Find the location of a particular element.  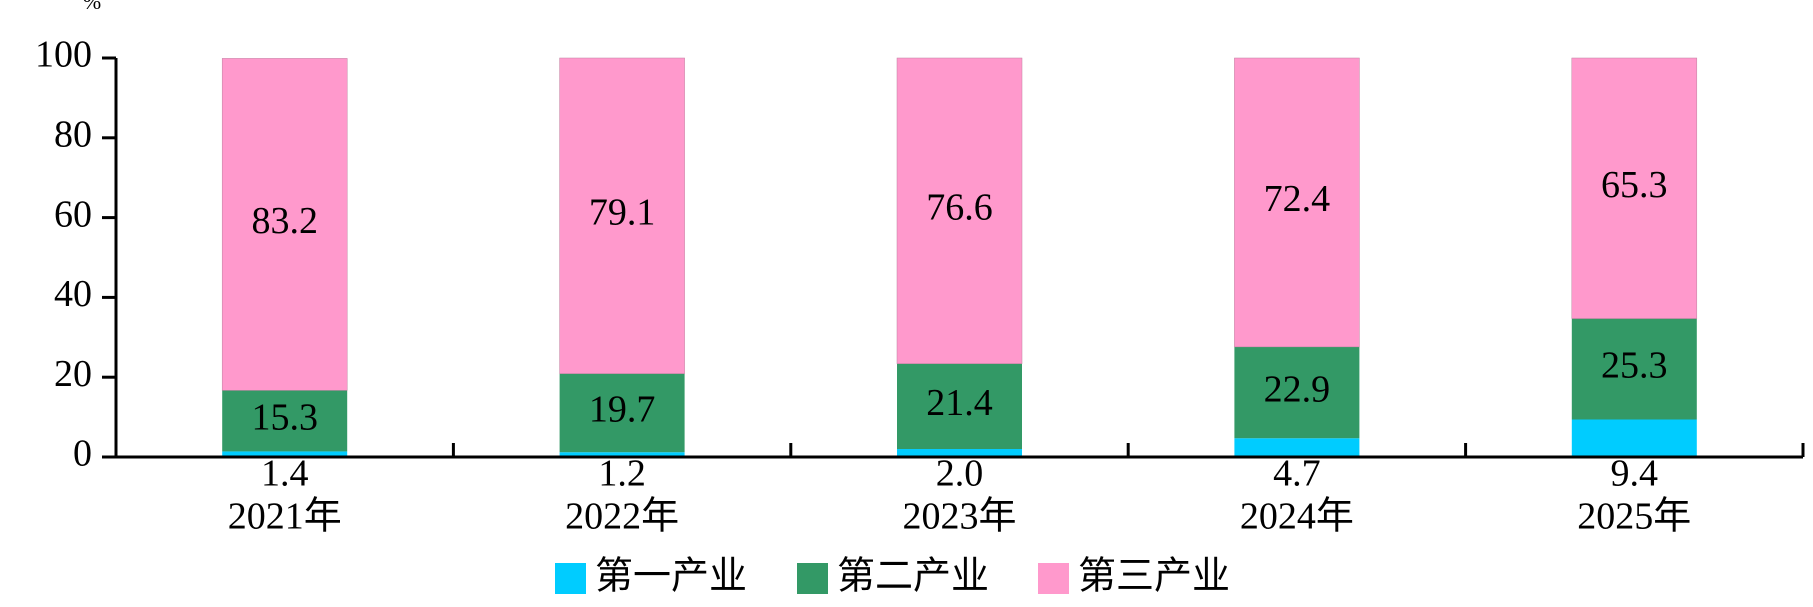

value-label: 1.2 is located at coordinates (622, 474).